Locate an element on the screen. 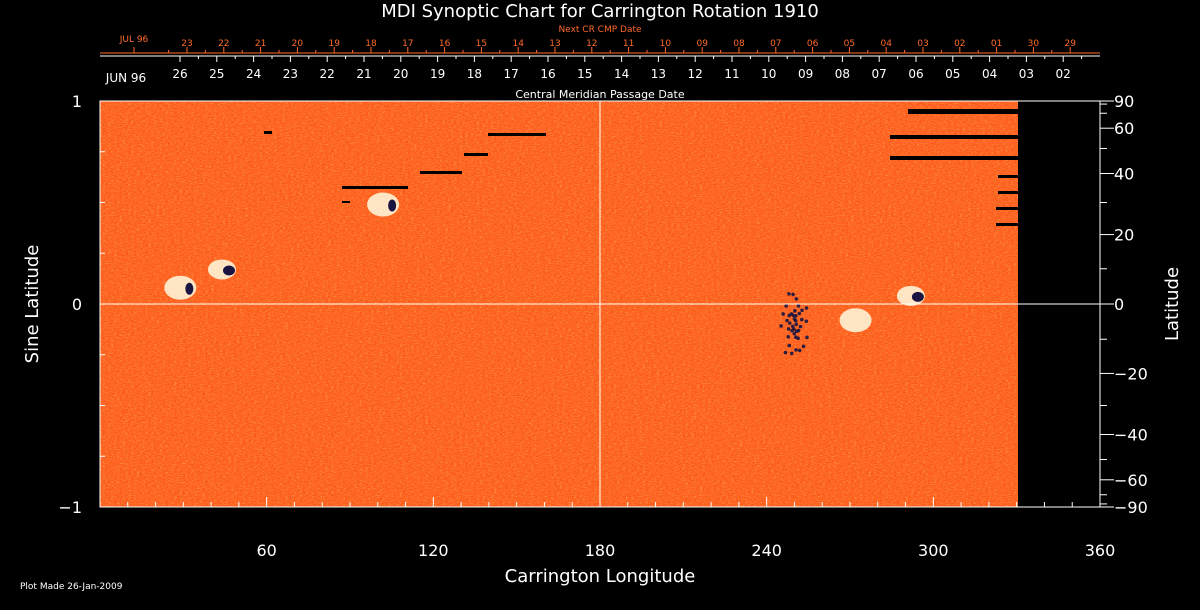 This screenshot has height=610, width=1200. next-cr-day-label: 10 is located at coordinates (666, 44).